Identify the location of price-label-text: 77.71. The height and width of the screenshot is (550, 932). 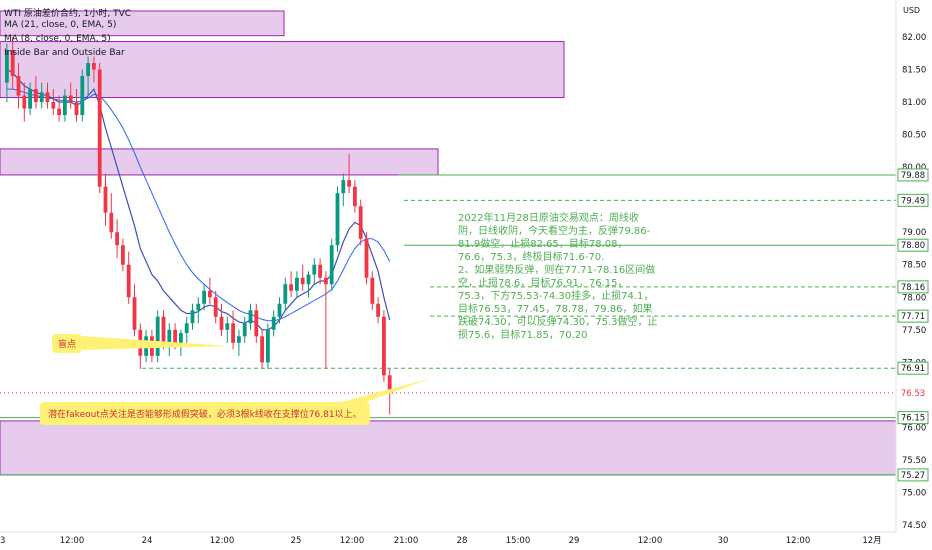
(913, 317).